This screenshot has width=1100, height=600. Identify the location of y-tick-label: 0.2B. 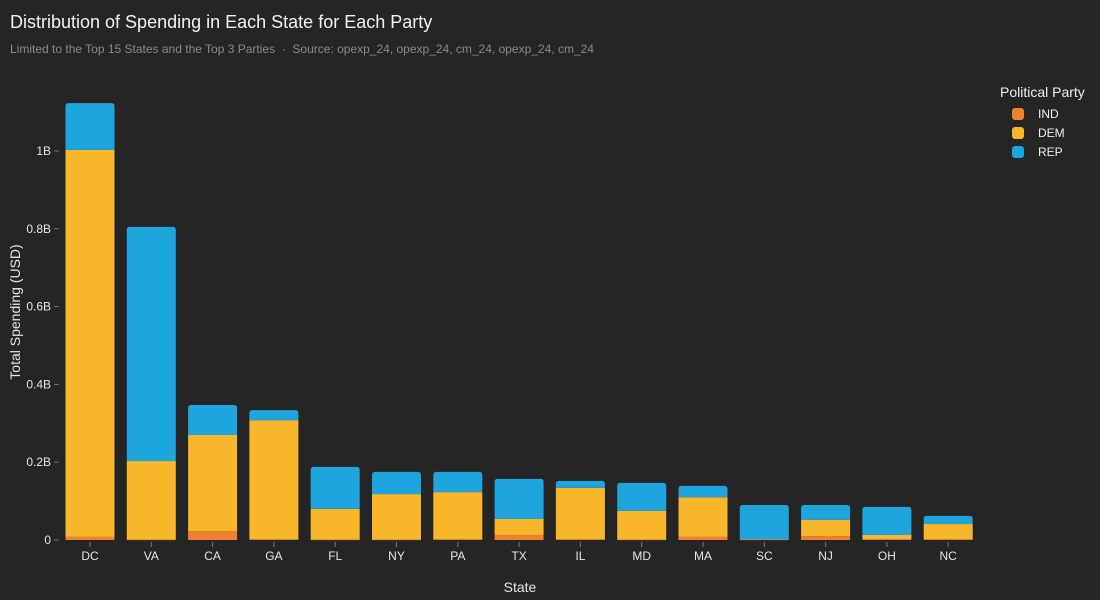
(38, 462).